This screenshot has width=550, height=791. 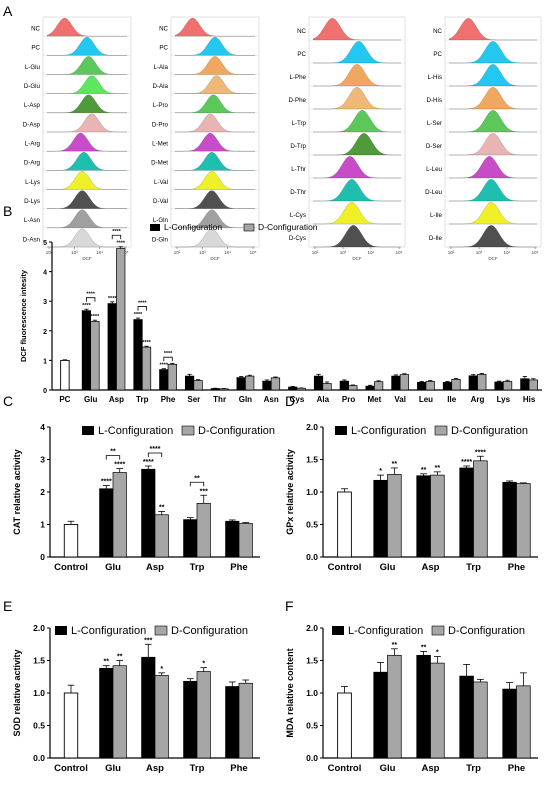 I want to click on flow-tick-label: 10³, so click(x=479, y=252).